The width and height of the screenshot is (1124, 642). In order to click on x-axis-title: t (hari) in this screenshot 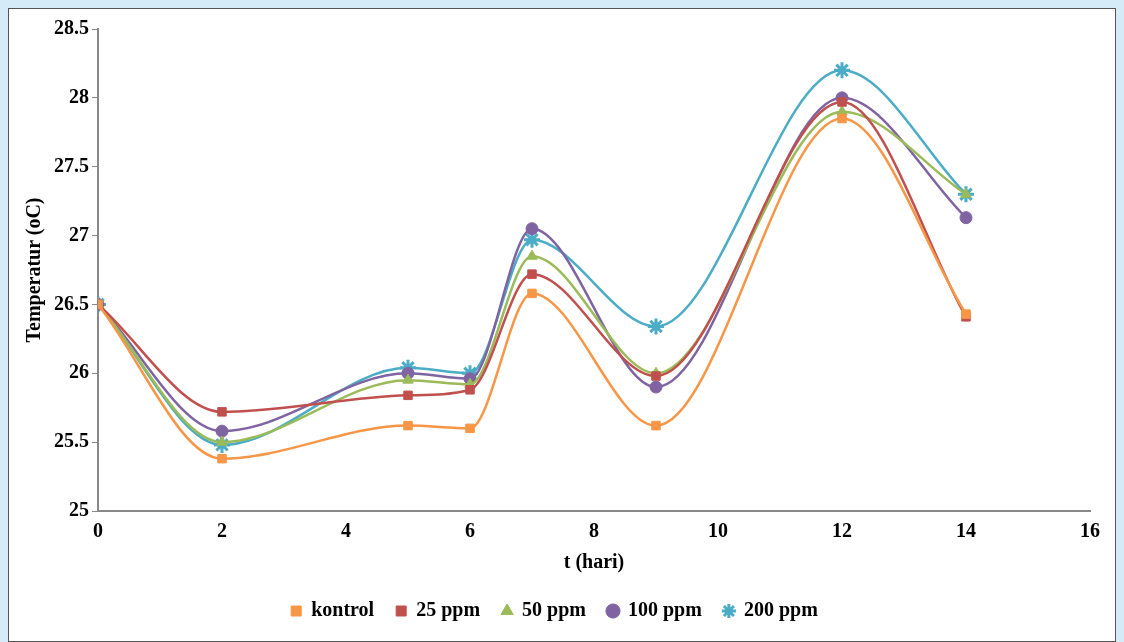, I will do `click(594, 562)`.